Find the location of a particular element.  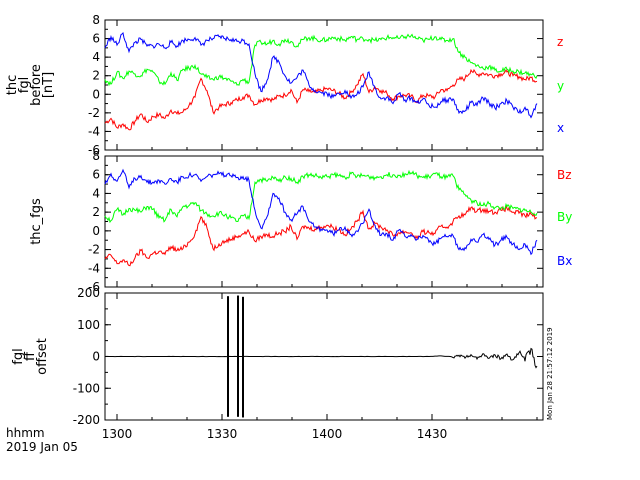

series-line-offset is located at coordinates (321, 358).